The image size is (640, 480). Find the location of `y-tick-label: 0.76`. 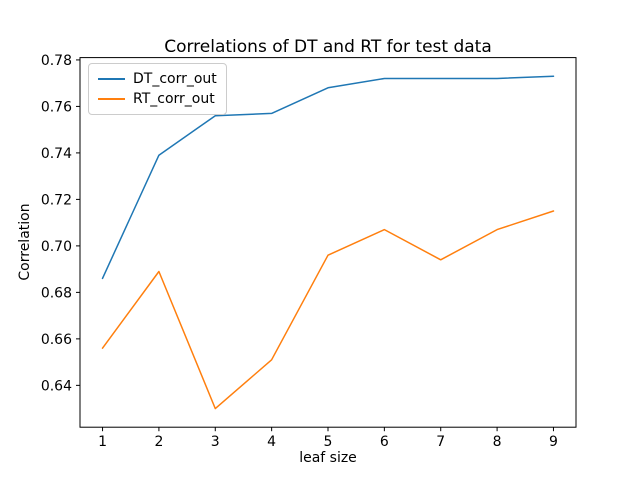

y-tick-label: 0.76 is located at coordinates (56, 107).